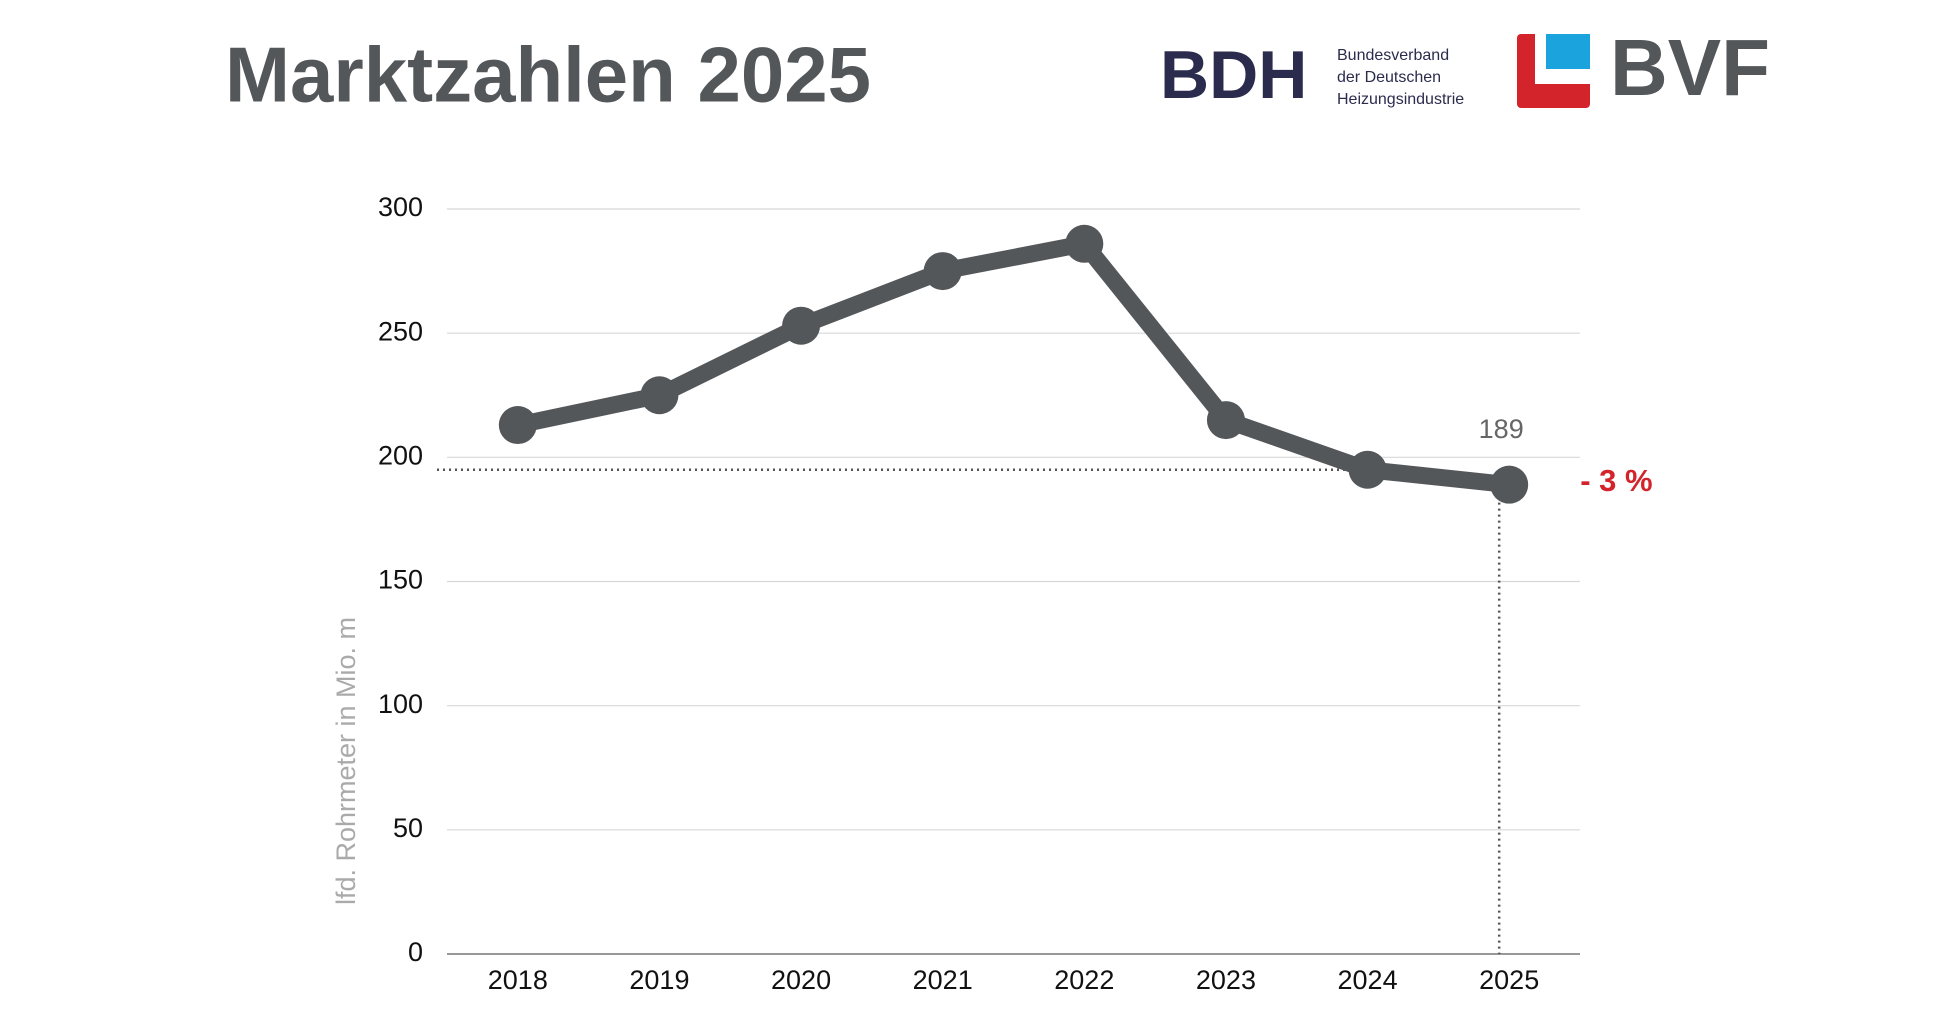  Describe the element at coordinates (801, 980) in the screenshot. I see `x-tick-label: 2020` at that location.